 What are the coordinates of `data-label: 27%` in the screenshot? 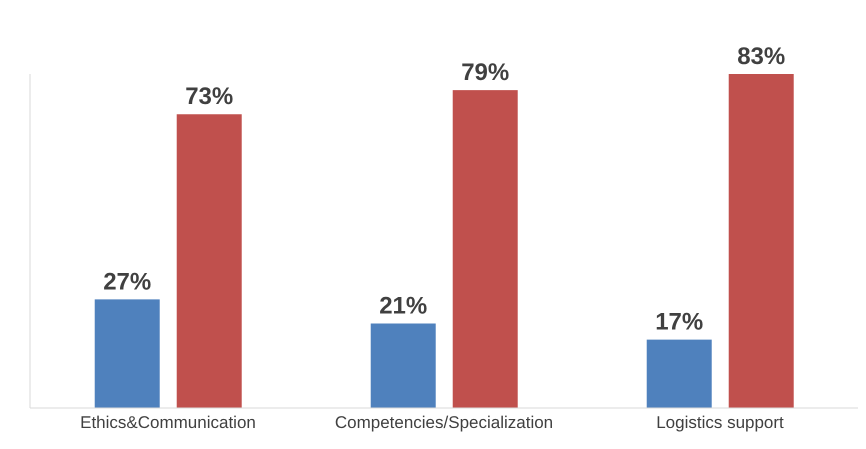 It's located at (127, 282).